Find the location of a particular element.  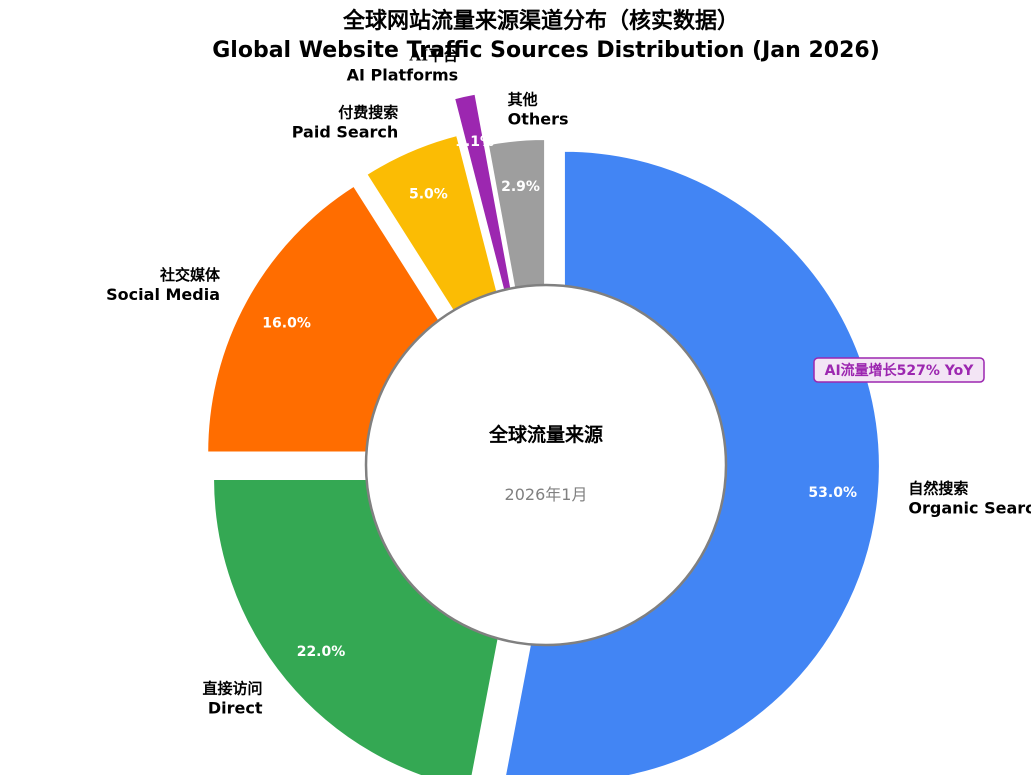

category-label-zh-social-media: 社交媒体 is located at coordinates (190, 275).